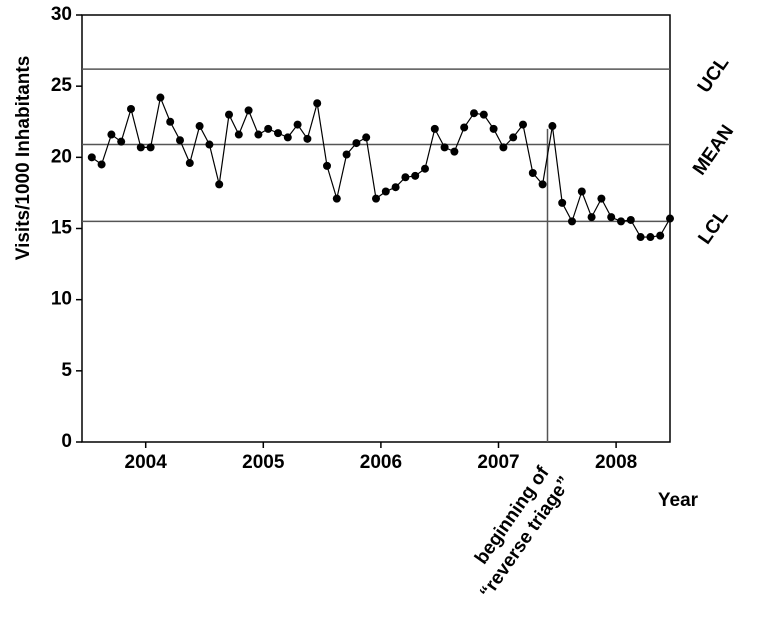 This screenshot has width=760, height=622. I want to click on x-tick-label: 2006, so click(381, 462).